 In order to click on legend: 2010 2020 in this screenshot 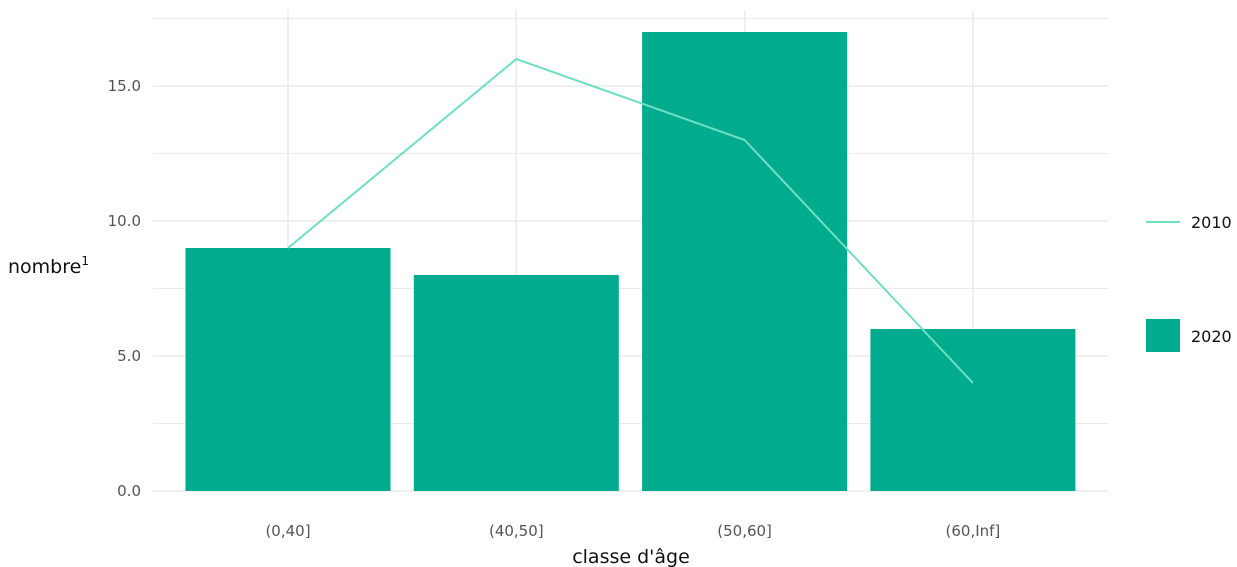, I will do `click(1189, 282)`.